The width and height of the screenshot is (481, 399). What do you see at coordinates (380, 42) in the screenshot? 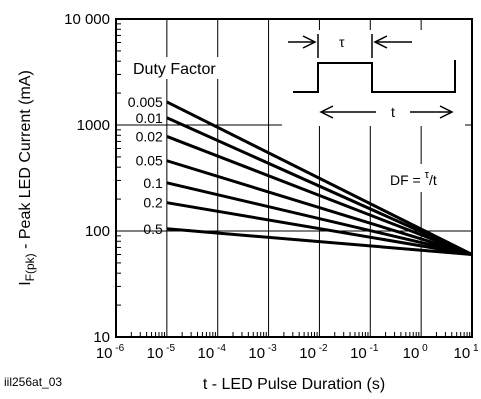
I see `tau-arrowhead-right` at bounding box center [380, 42].